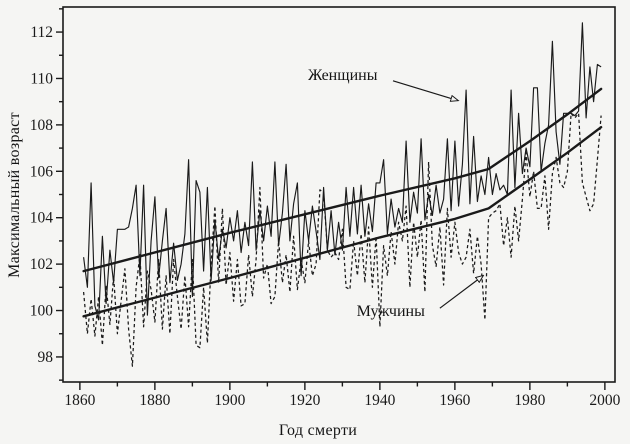  Describe the element at coordinates (343, 76) in the screenshot. I see `annotation-women-label: Женщины` at that location.